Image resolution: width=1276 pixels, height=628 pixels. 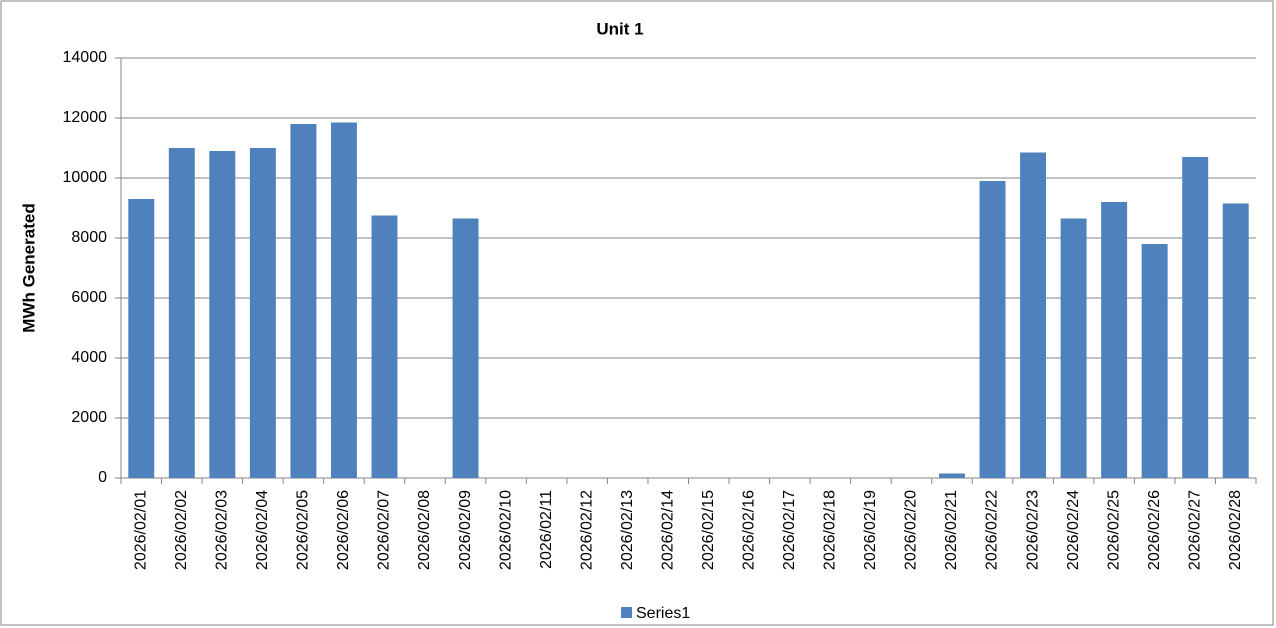 What do you see at coordinates (749, 530) in the screenshot?
I see `x-tick-label: 2026/02/16` at bounding box center [749, 530].